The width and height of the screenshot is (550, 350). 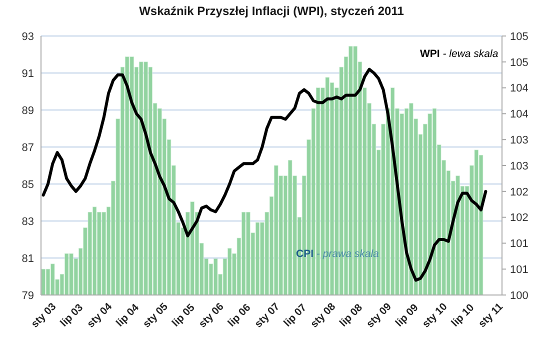 What do you see at coordinates (28, 36) in the screenshot?
I see `y-tick-label: 93` at bounding box center [28, 36].